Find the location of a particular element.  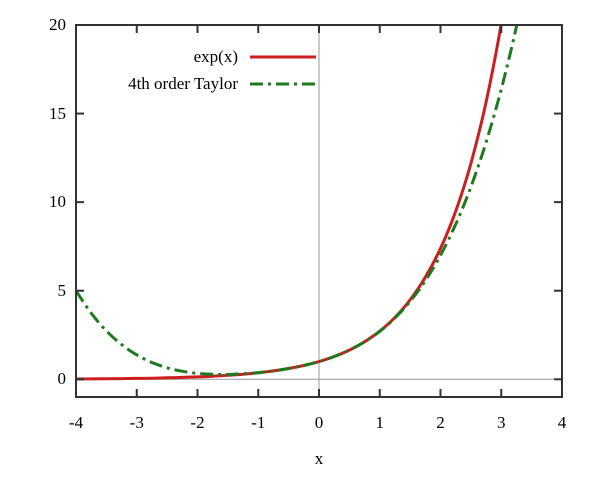

legend-label-taylor: 4th order Taylor is located at coordinates (183, 83).